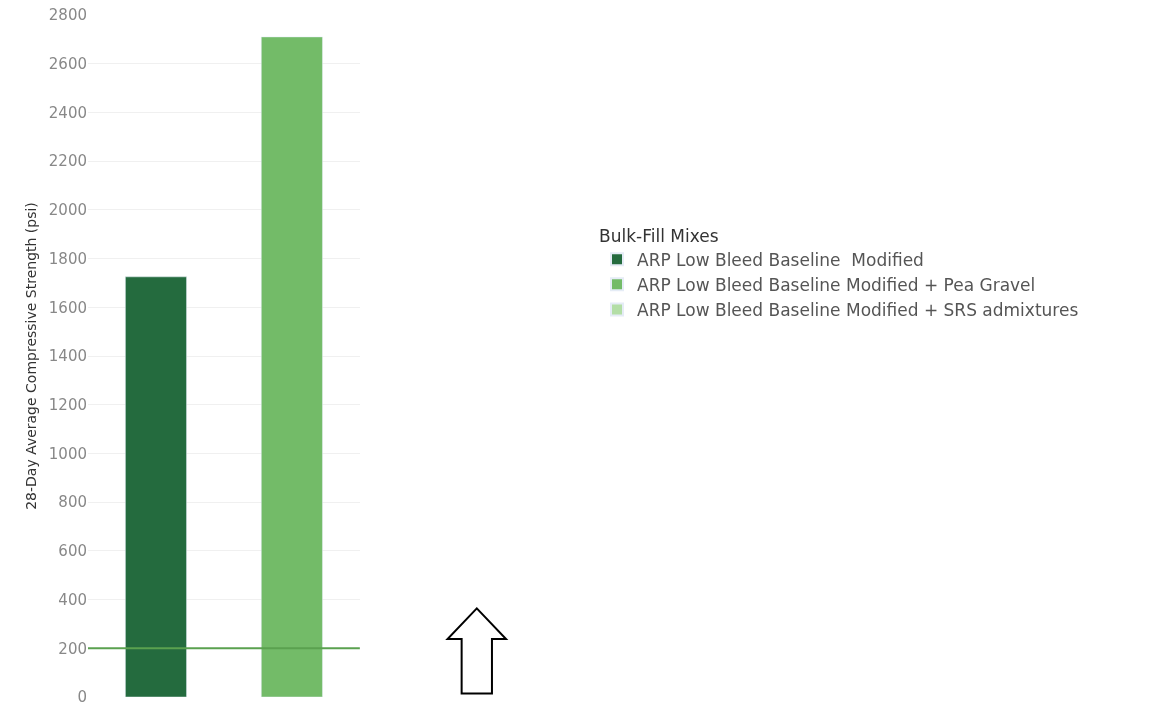 This screenshot has height=710, width=1176. What do you see at coordinates (67, 453) in the screenshot?
I see `y-tick-label: 1000` at bounding box center [67, 453].